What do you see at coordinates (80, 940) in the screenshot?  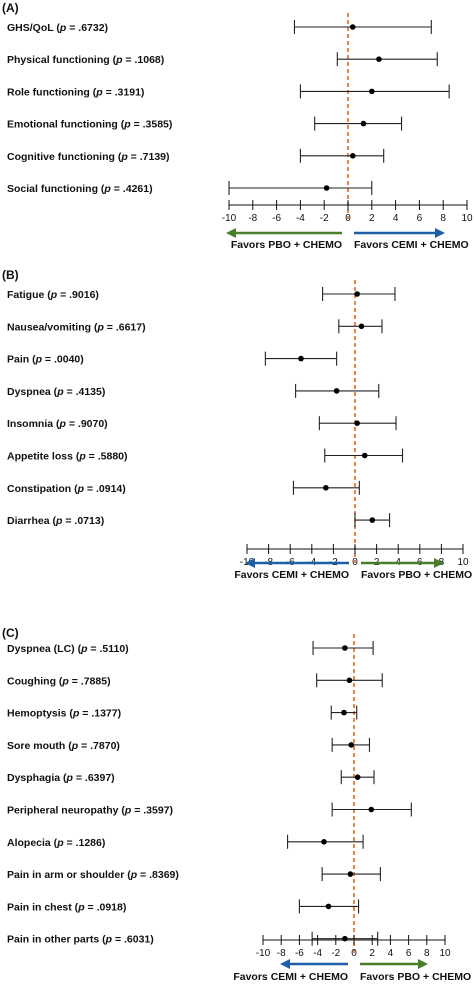 I see `row-label: Pain in other parts (p = .6031)` at bounding box center [80, 940].